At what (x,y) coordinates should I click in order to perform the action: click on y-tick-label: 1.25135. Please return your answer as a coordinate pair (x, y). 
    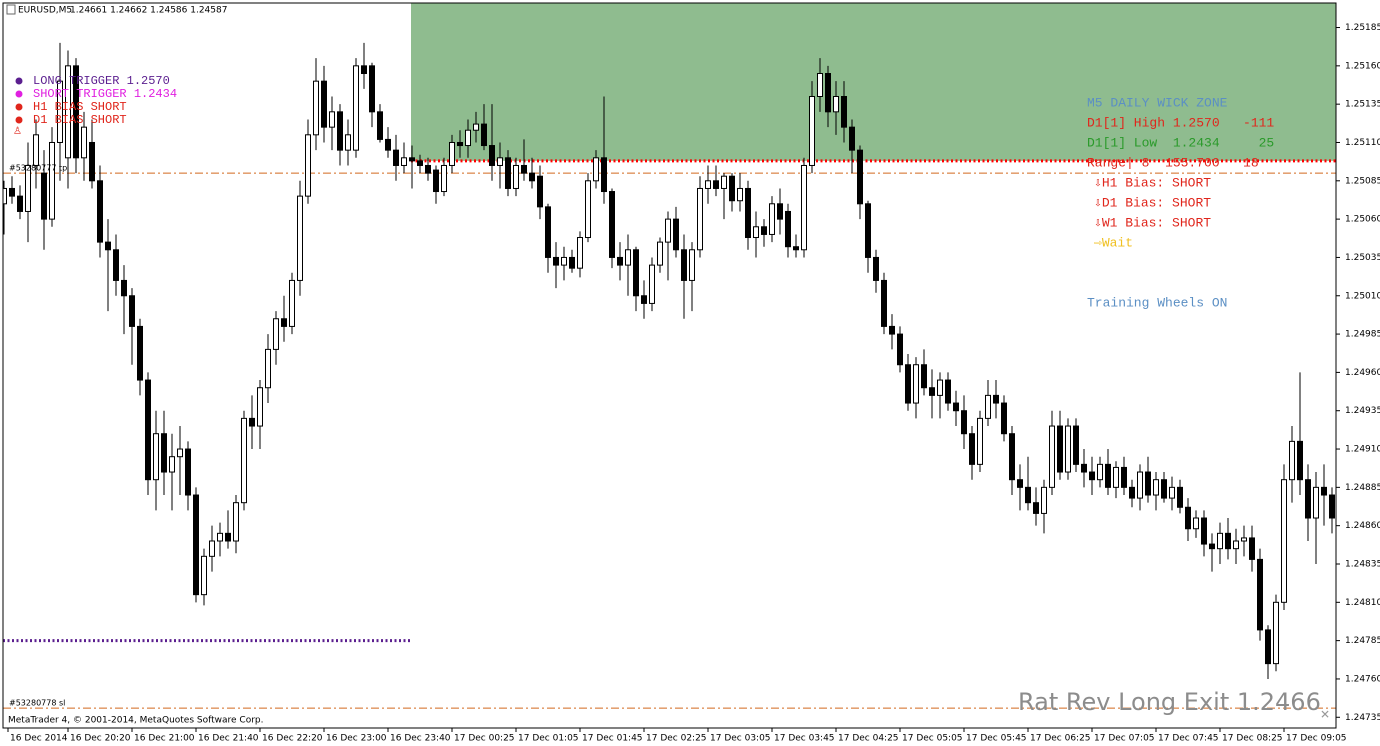
    Looking at the image, I should click on (1362, 105).